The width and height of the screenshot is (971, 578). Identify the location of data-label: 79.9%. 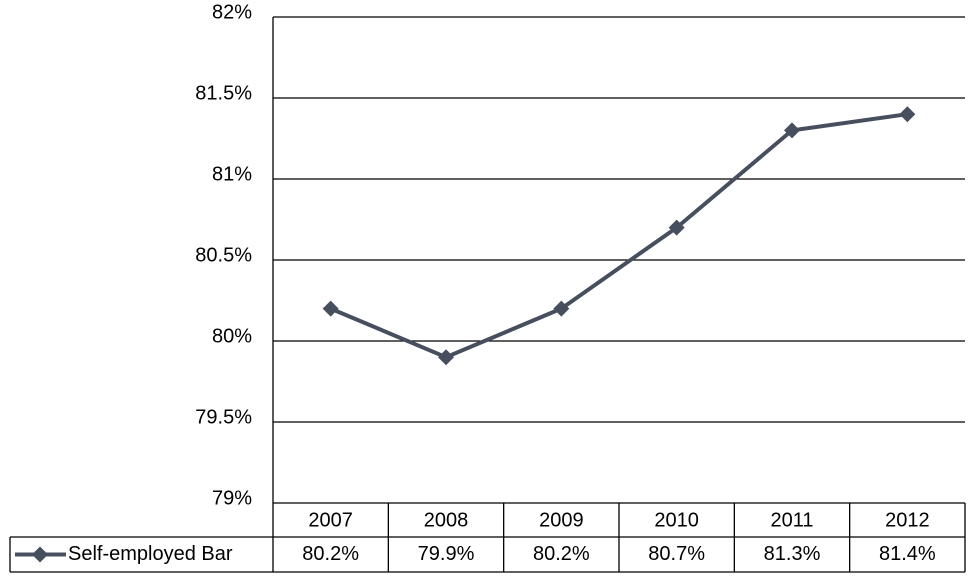
(446, 554).